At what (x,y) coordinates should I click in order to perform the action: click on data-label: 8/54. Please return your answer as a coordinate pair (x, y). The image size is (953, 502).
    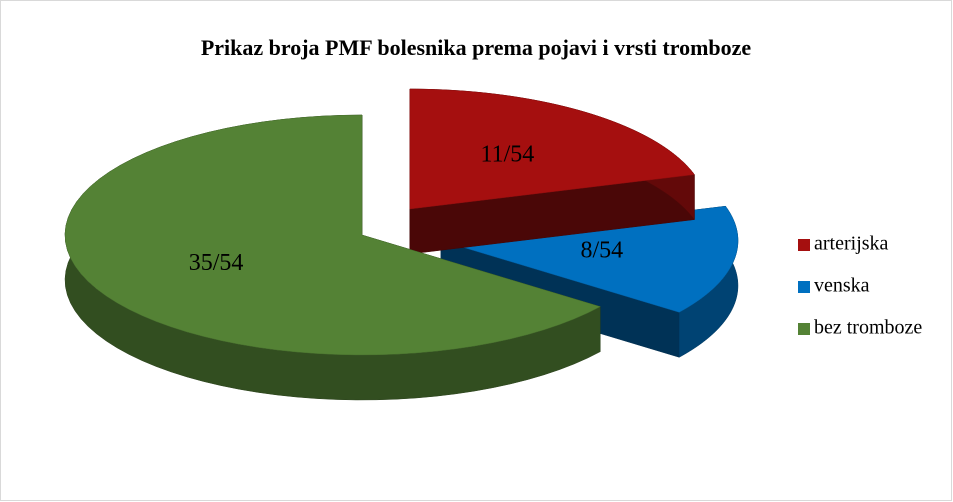
    Looking at the image, I should click on (602, 251).